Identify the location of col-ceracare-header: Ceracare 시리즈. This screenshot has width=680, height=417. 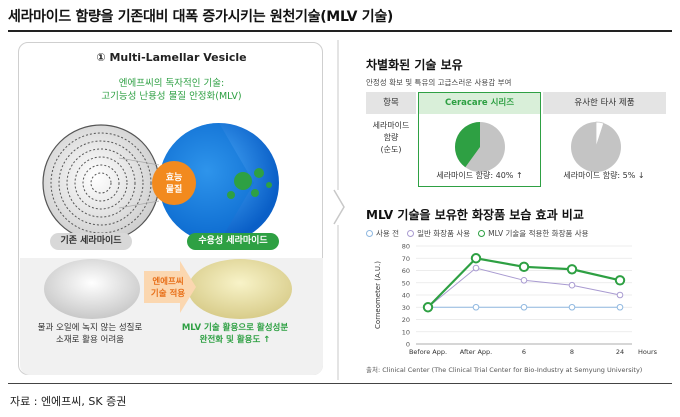
(479, 103).